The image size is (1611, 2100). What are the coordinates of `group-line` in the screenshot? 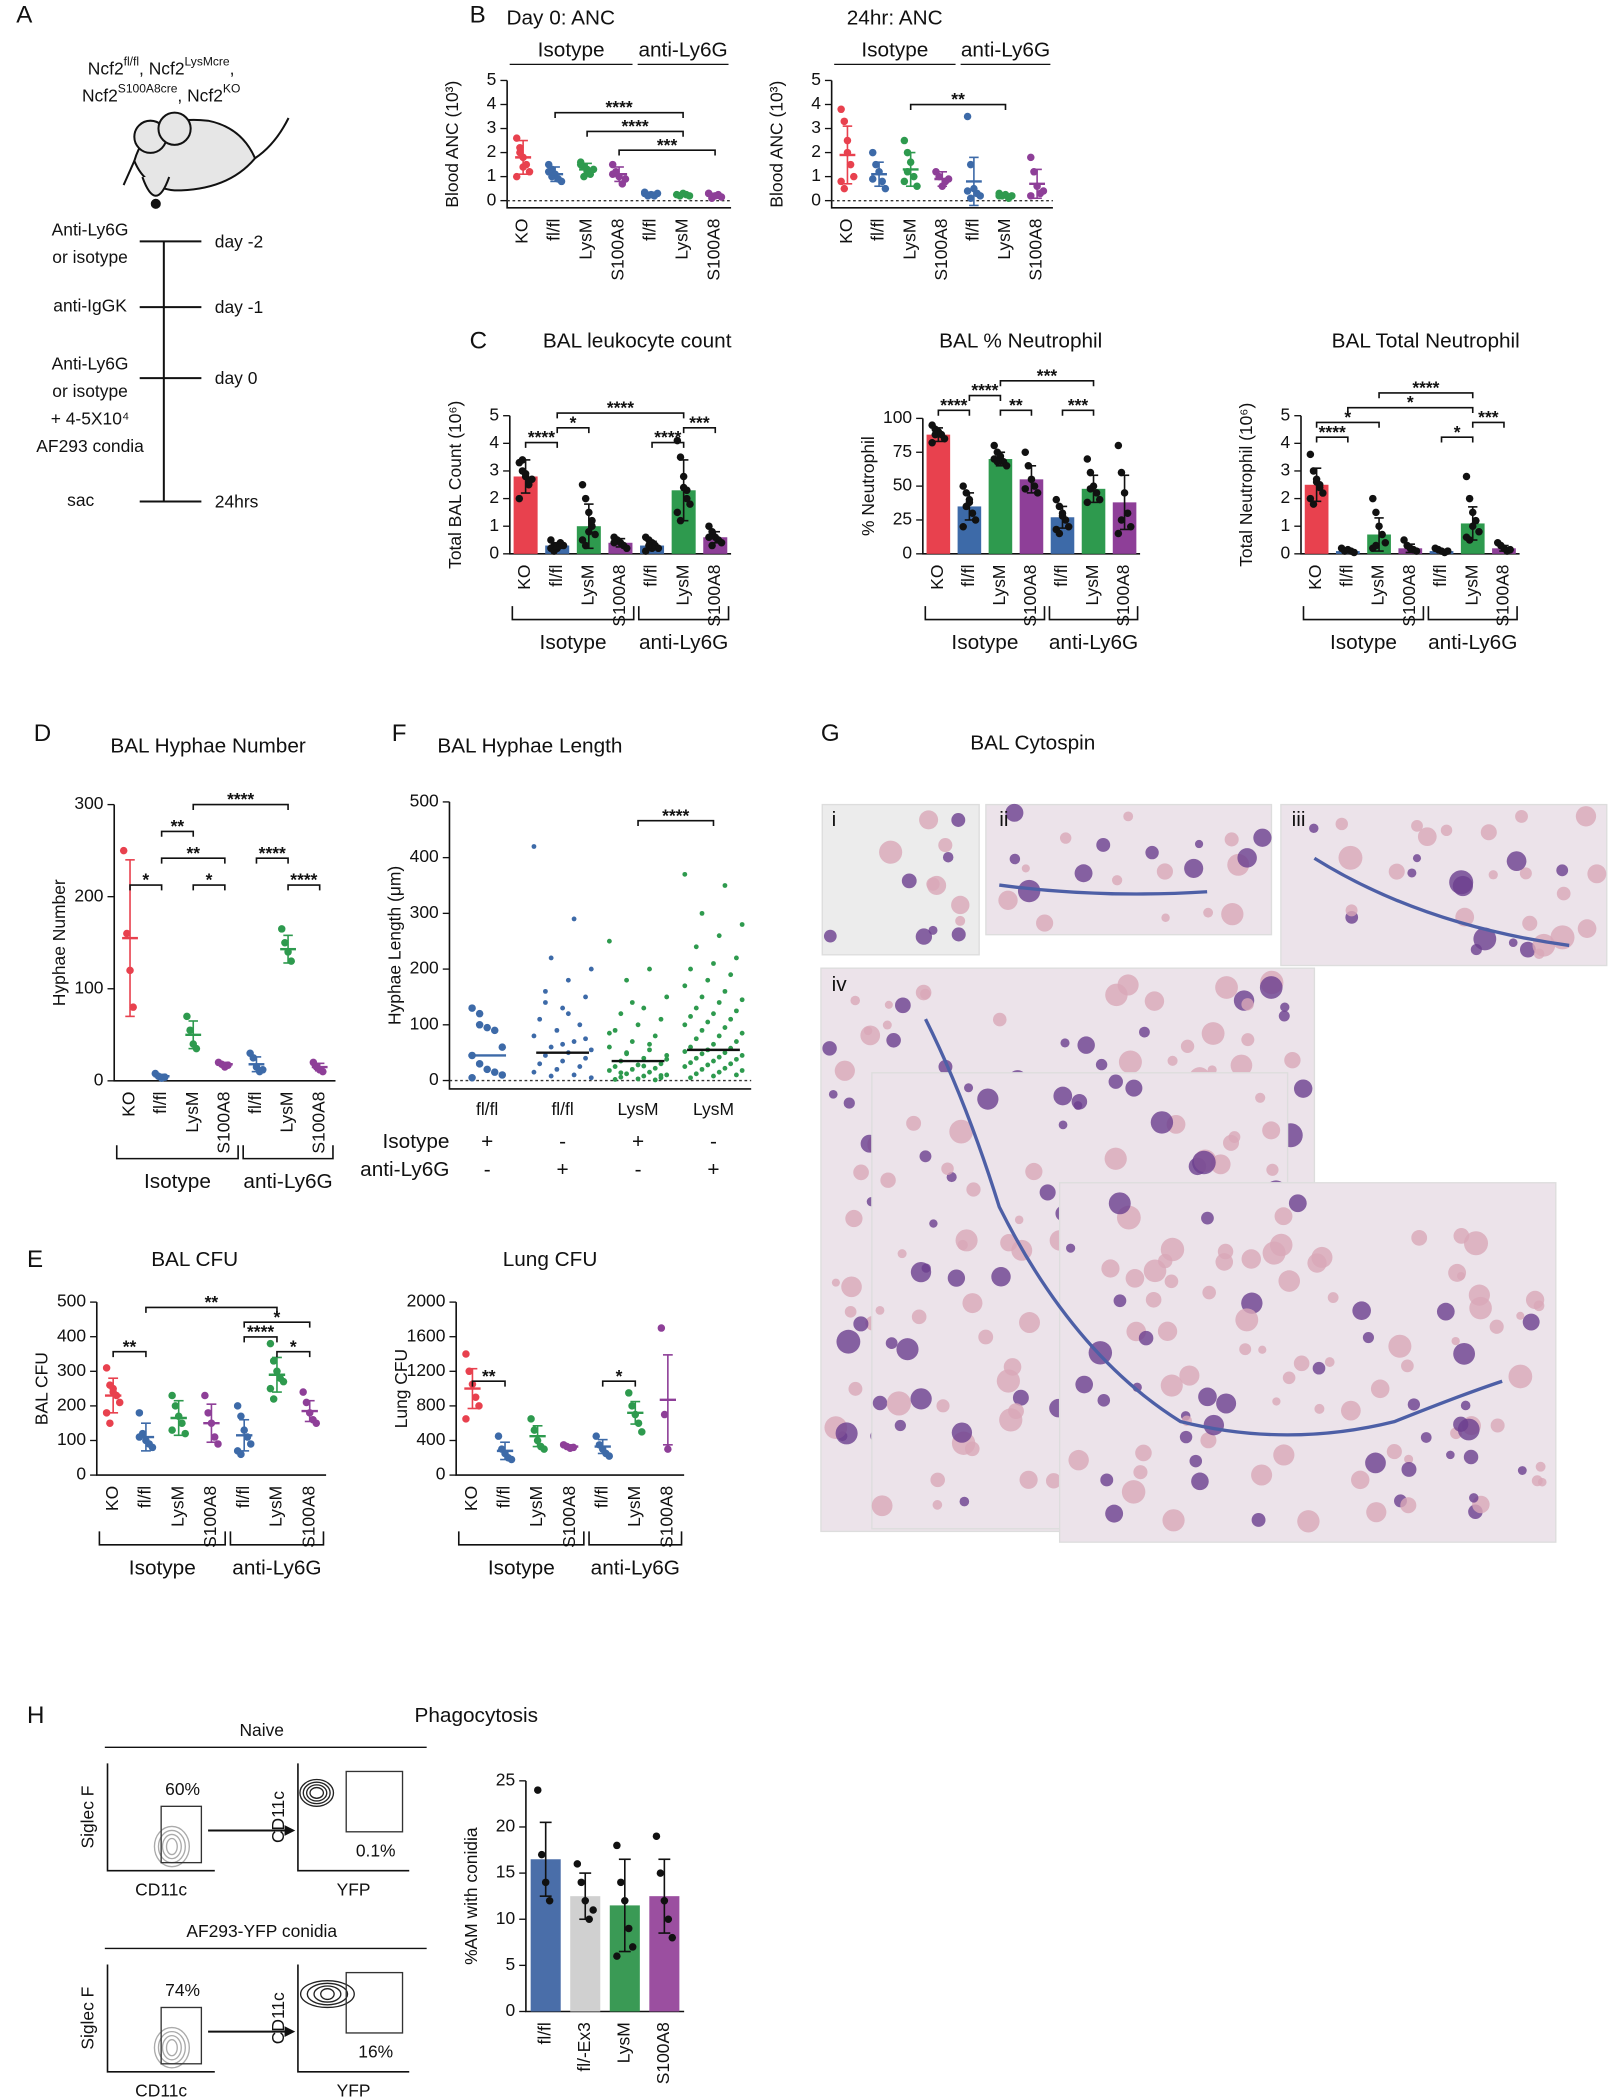 It's located at (277, 1538).